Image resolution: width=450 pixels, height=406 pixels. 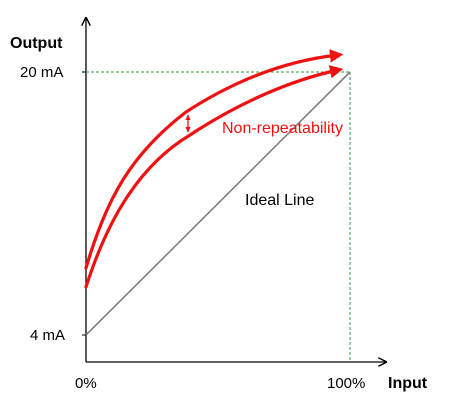 What do you see at coordinates (282, 128) in the screenshot?
I see `non-repeatability-label: Non-repeatability` at bounding box center [282, 128].